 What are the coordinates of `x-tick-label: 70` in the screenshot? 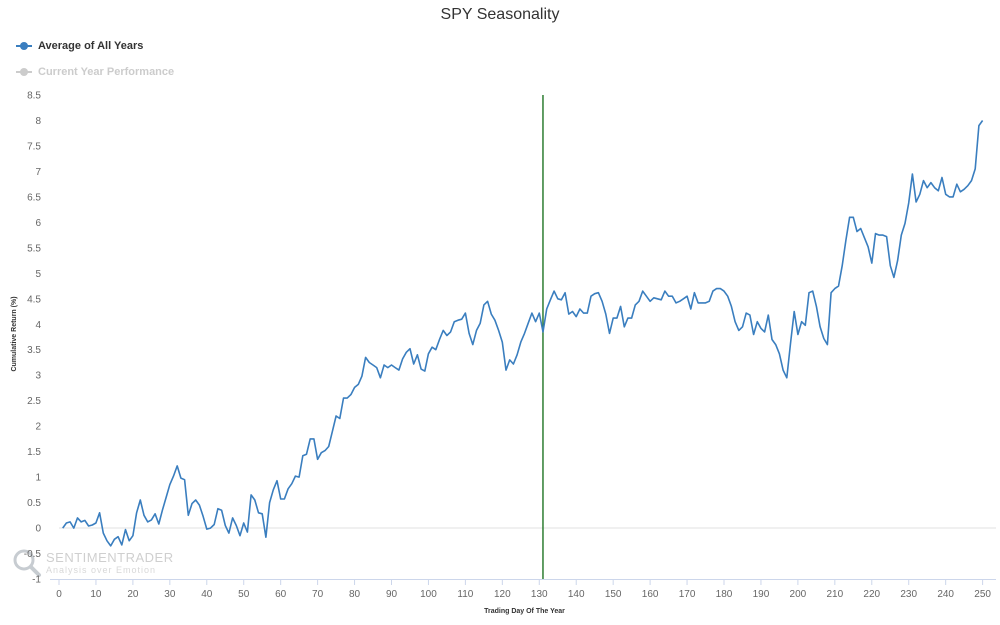 It's located at (318, 594).